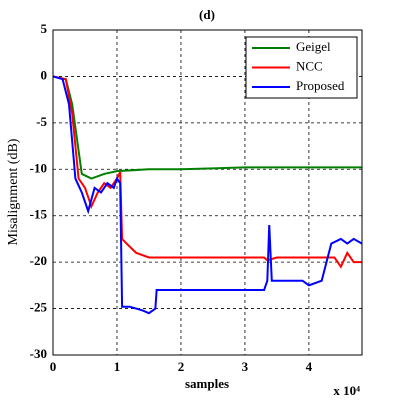 The height and width of the screenshot is (401, 401). Describe the element at coordinates (39, 307) in the screenshot. I see `y-tick-label: -25` at that location.